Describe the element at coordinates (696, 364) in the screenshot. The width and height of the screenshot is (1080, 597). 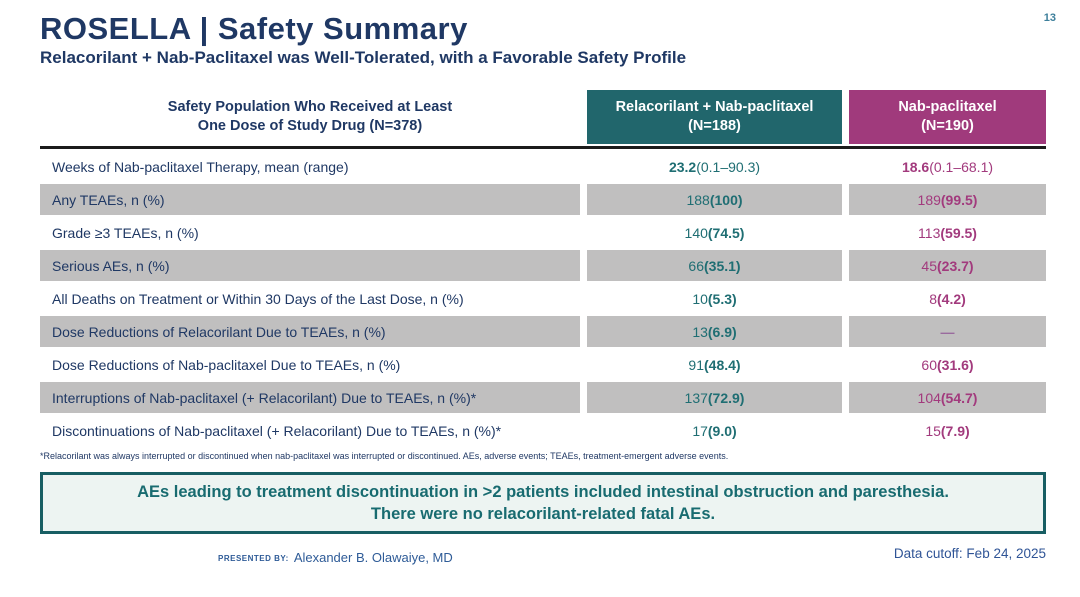
I see `value-n: 91` at that location.